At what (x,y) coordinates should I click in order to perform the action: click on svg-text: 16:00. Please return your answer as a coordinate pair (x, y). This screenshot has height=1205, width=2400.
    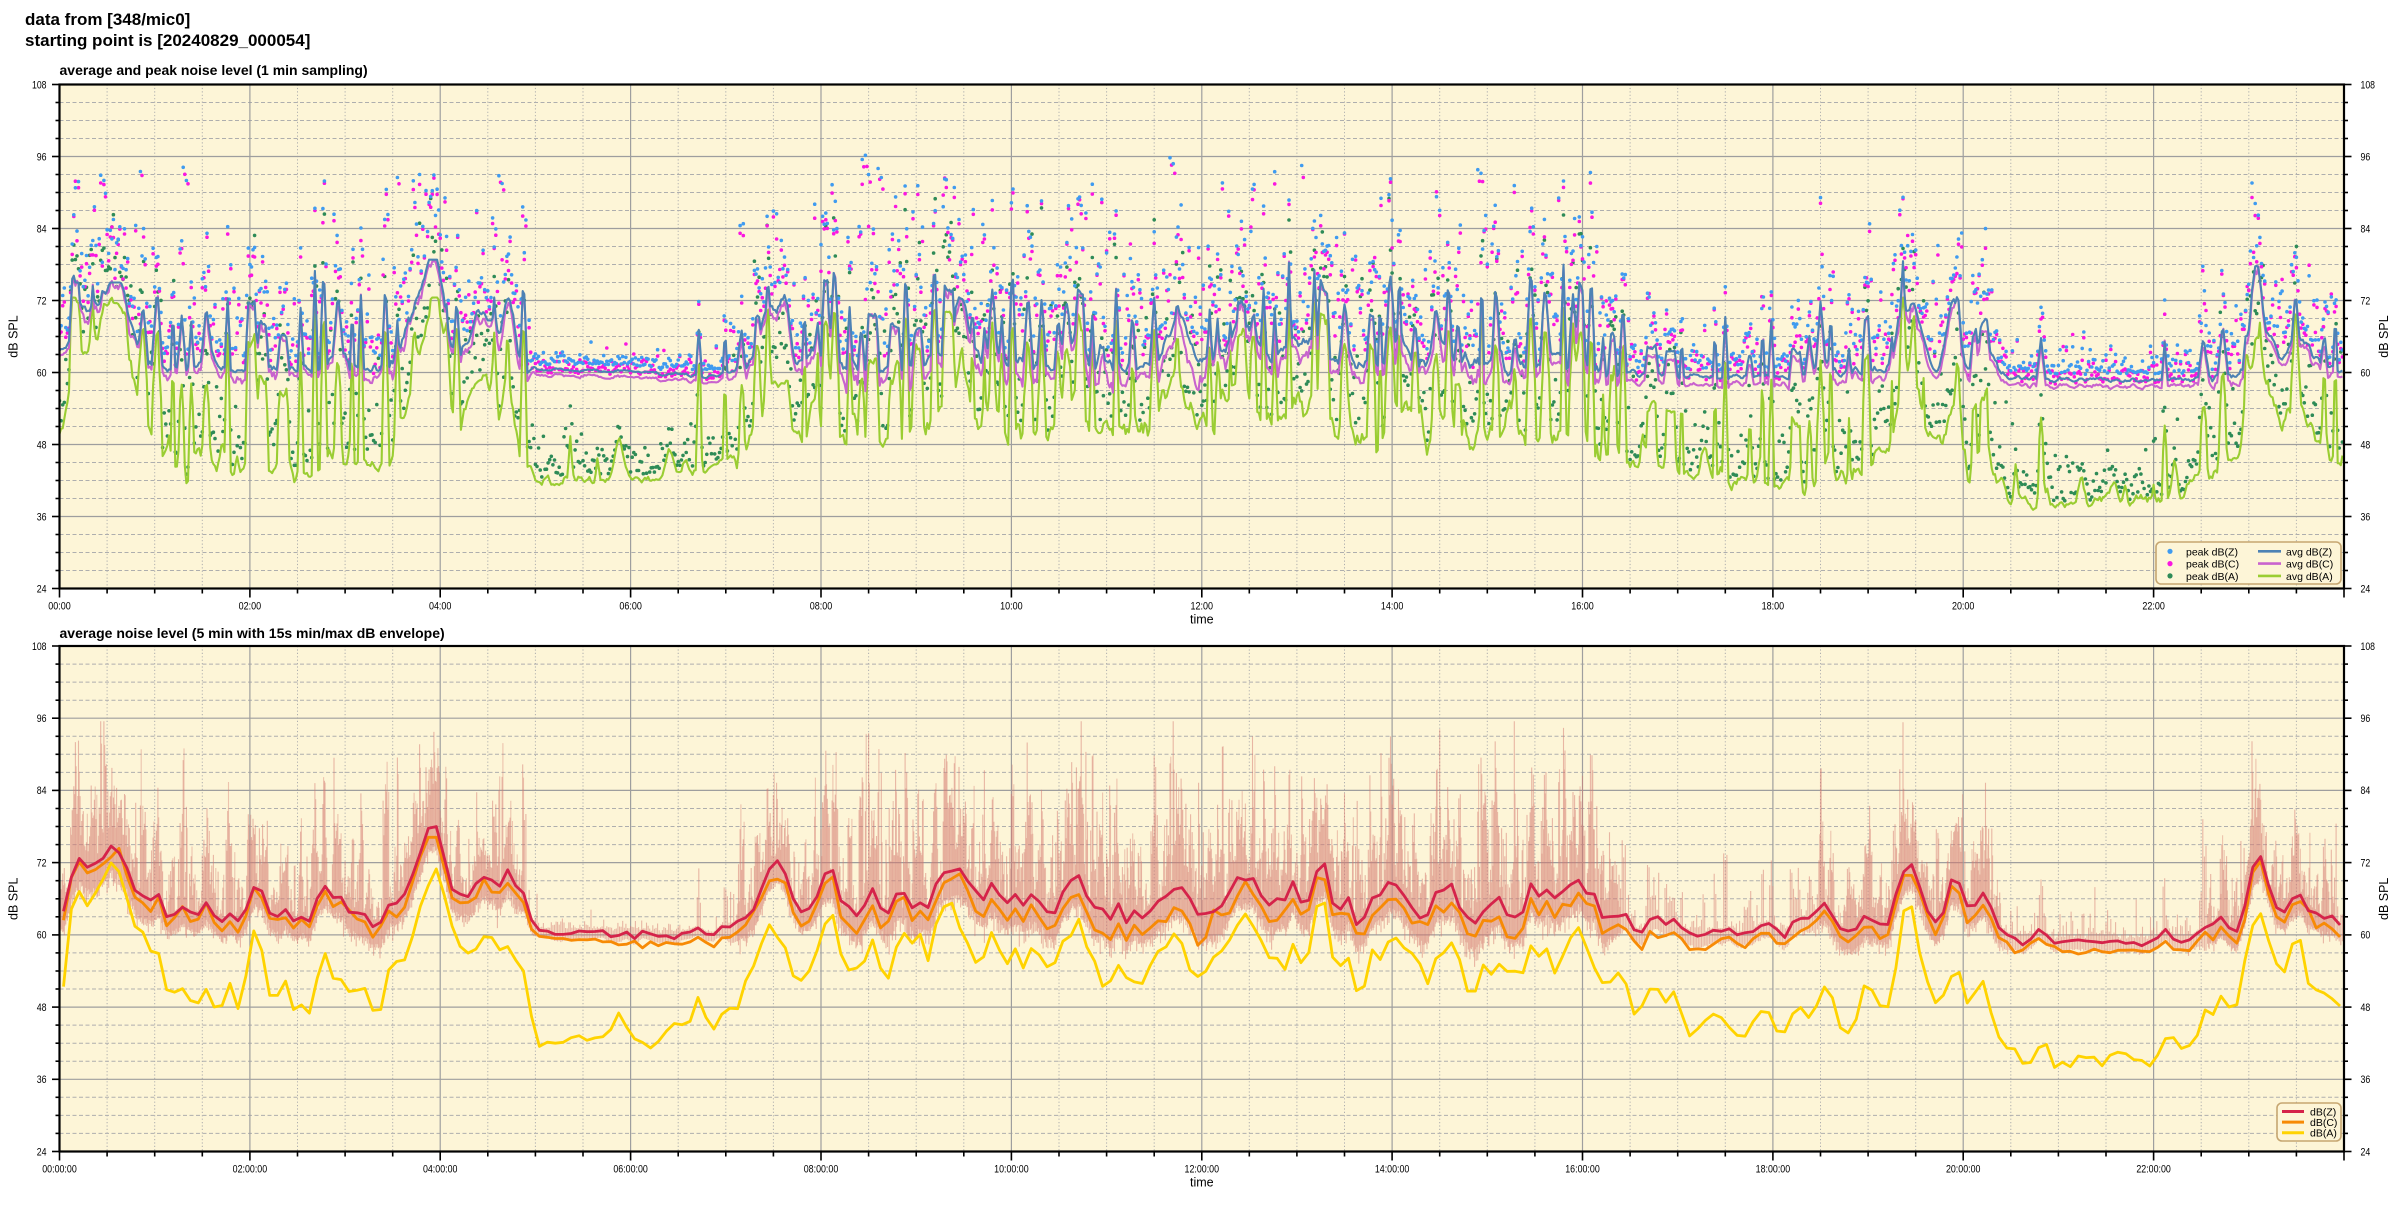
    Looking at the image, I should click on (1582, 607).